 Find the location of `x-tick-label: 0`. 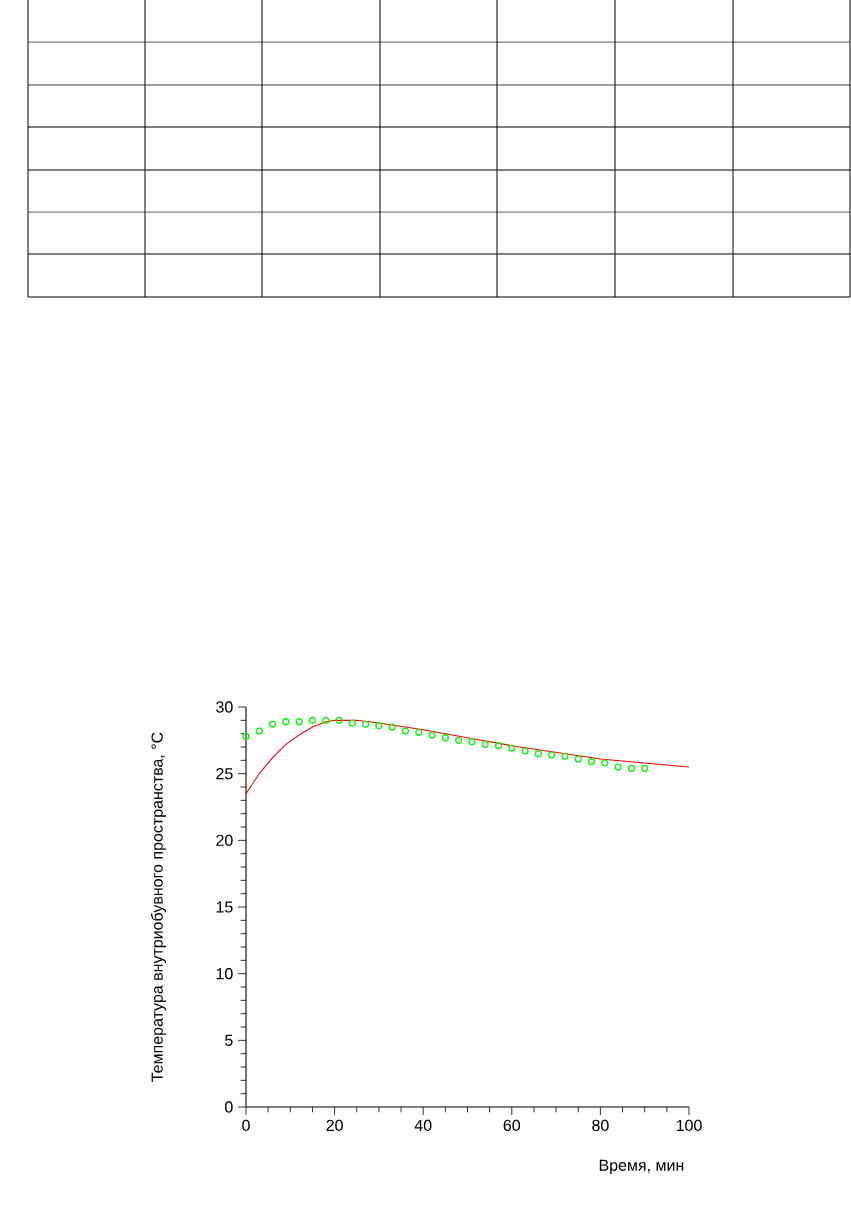

x-tick-label: 0 is located at coordinates (246, 1125).